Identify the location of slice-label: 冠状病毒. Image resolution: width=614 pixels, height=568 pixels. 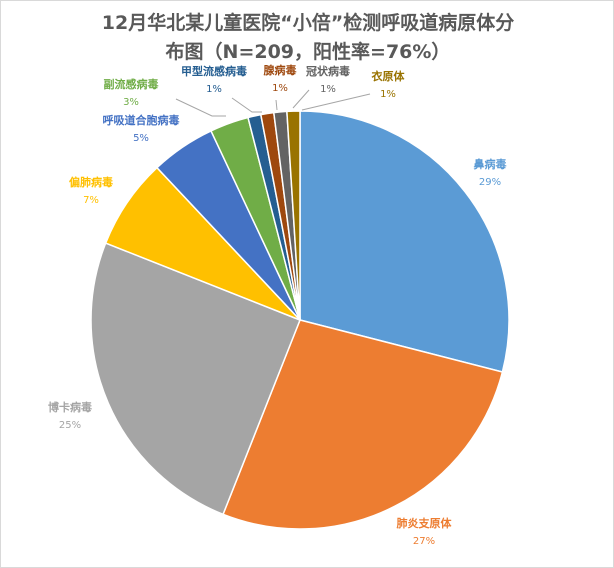
(328, 71).